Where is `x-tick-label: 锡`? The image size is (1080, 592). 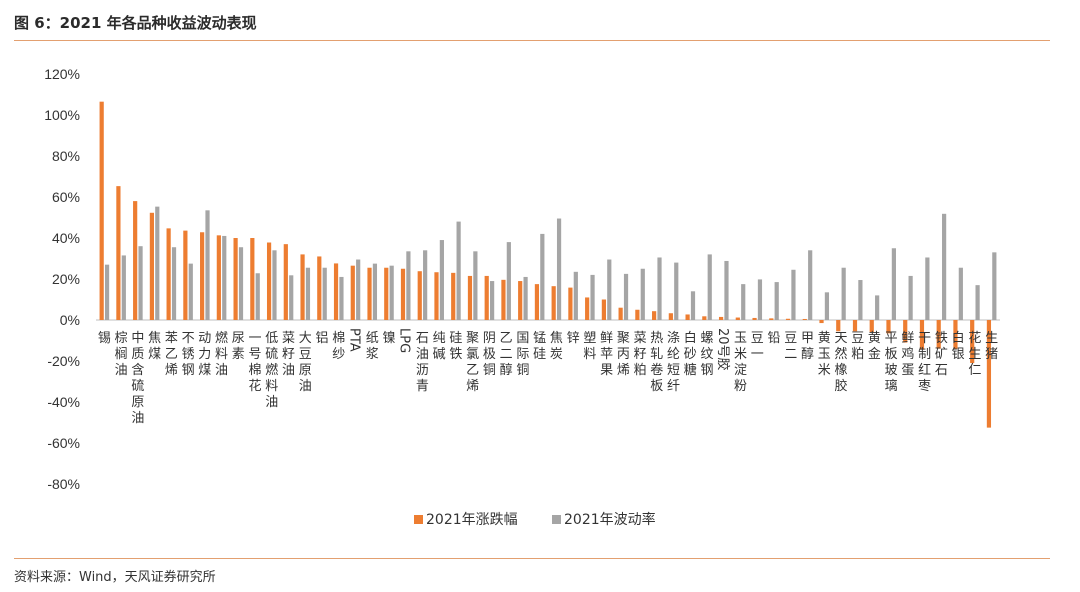
x-tick-label: 锡 is located at coordinates (104, 338).